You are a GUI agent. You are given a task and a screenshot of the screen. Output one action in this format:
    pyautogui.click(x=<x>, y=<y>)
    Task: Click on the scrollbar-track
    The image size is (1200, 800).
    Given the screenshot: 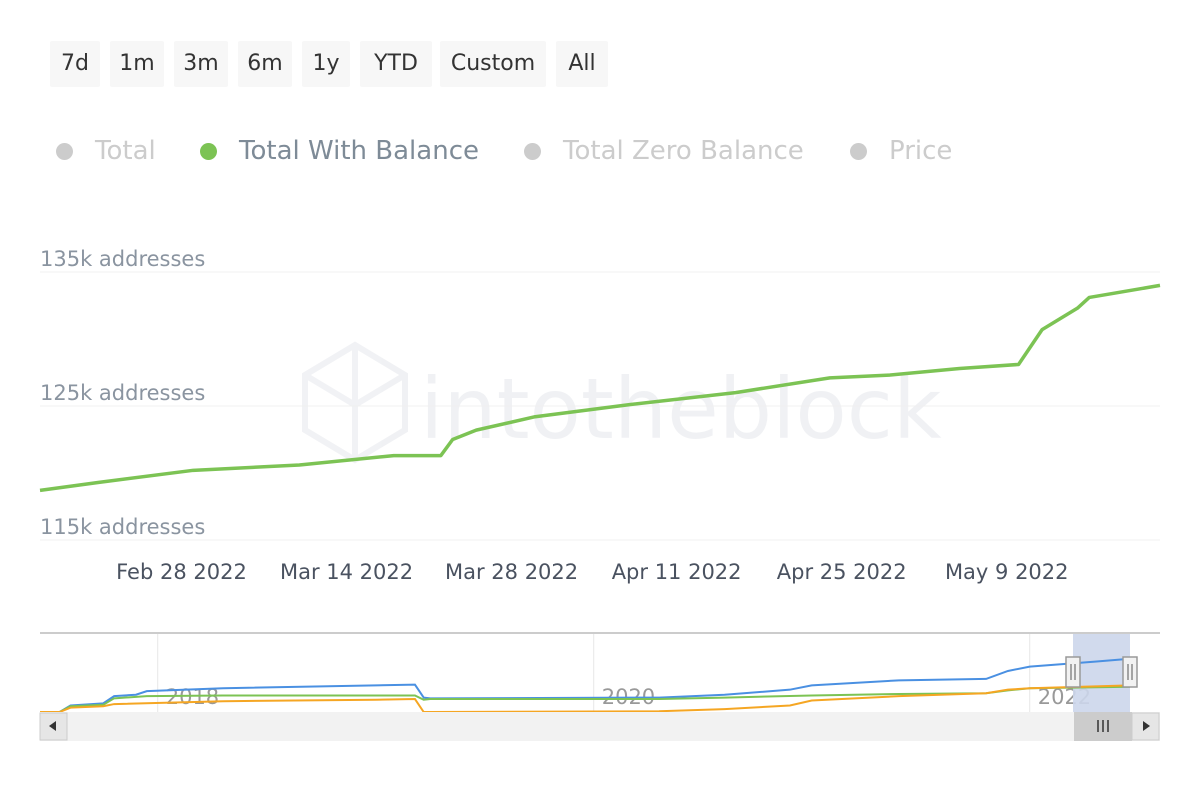 What is the action you would take?
    pyautogui.click(x=600, y=726)
    